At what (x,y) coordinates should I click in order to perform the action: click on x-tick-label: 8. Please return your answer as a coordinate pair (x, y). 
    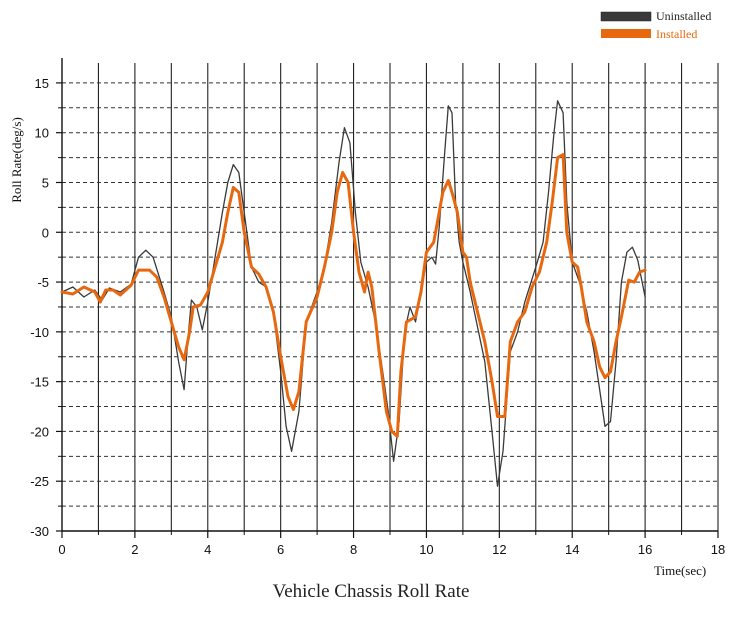
    Looking at the image, I should click on (353, 549).